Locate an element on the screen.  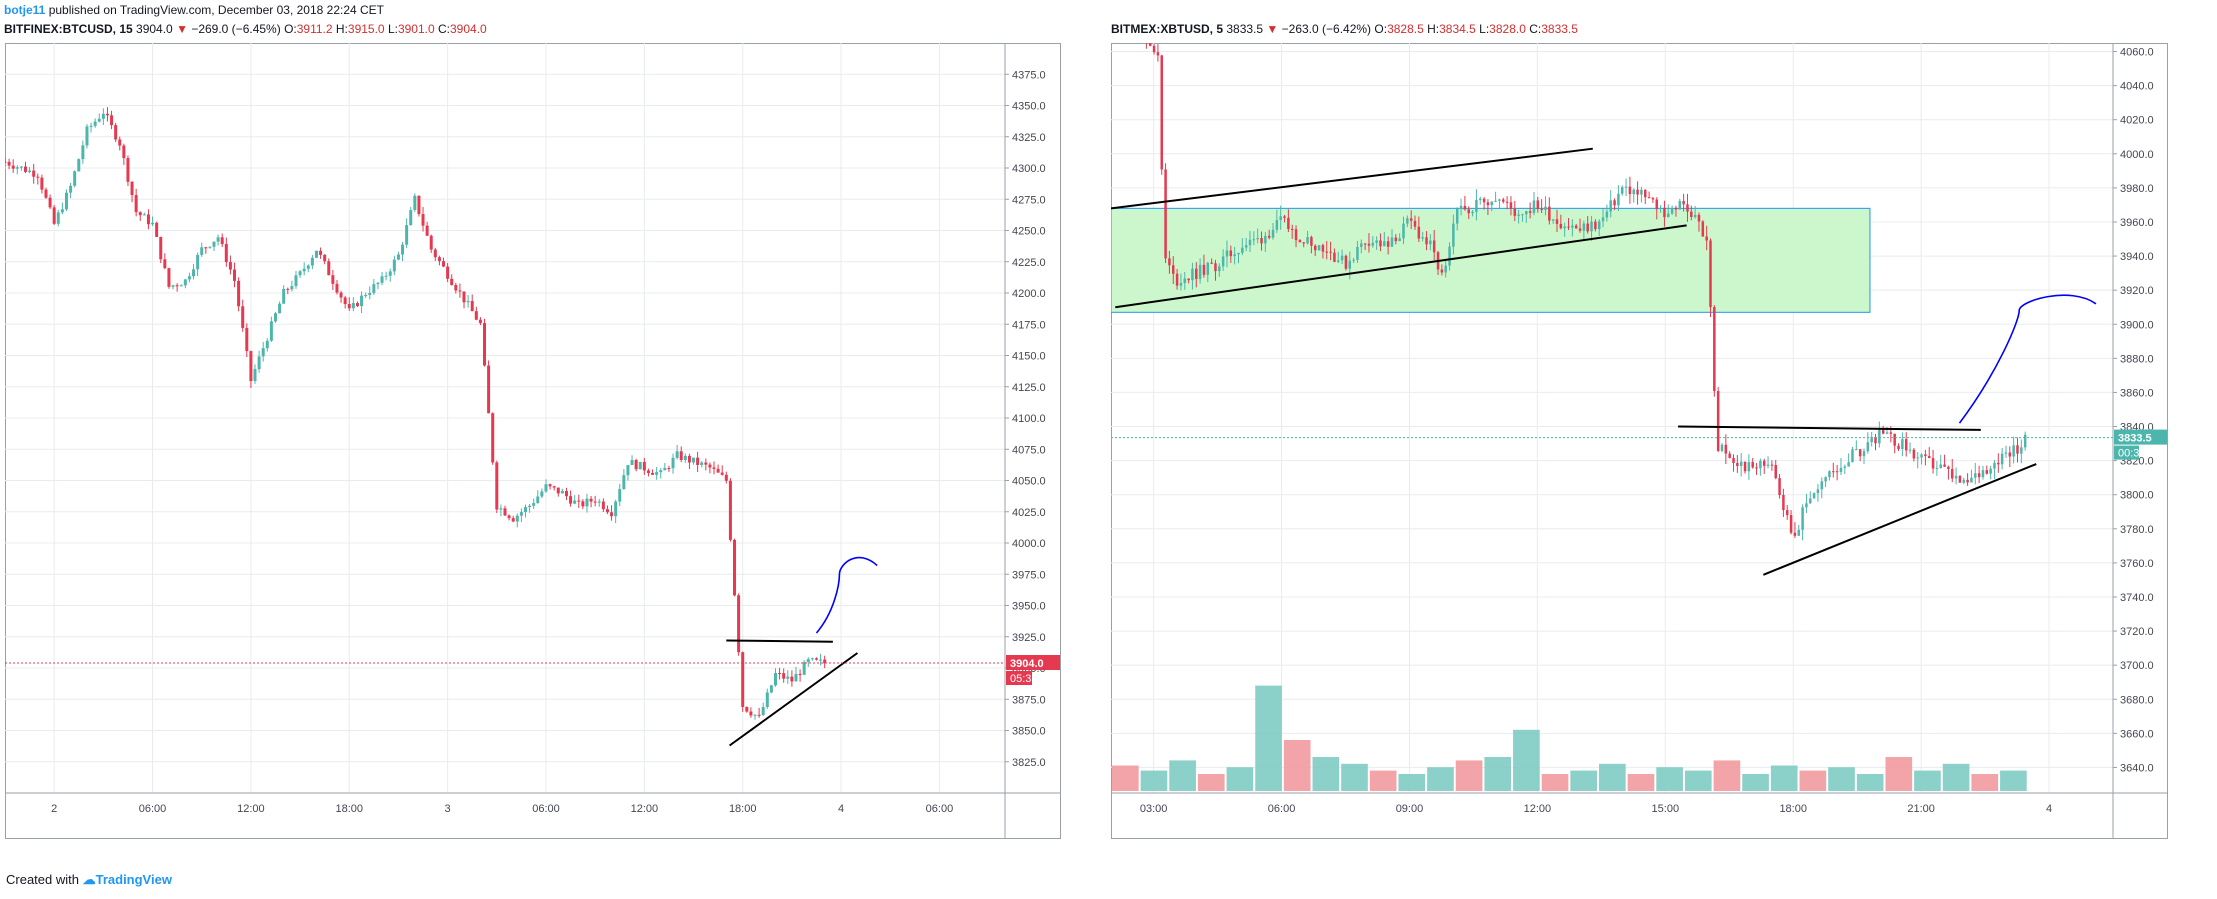
c0-projection-curve is located at coordinates (846, 595).